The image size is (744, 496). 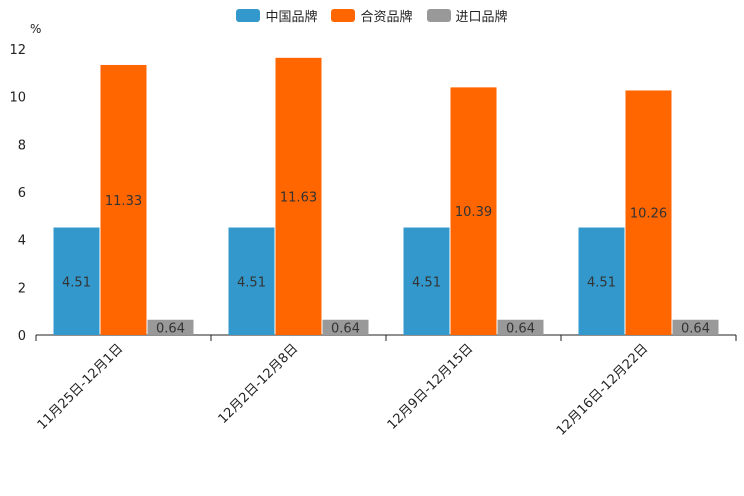 What do you see at coordinates (22, 193) in the screenshot?
I see `y-tick-label: 6` at bounding box center [22, 193].